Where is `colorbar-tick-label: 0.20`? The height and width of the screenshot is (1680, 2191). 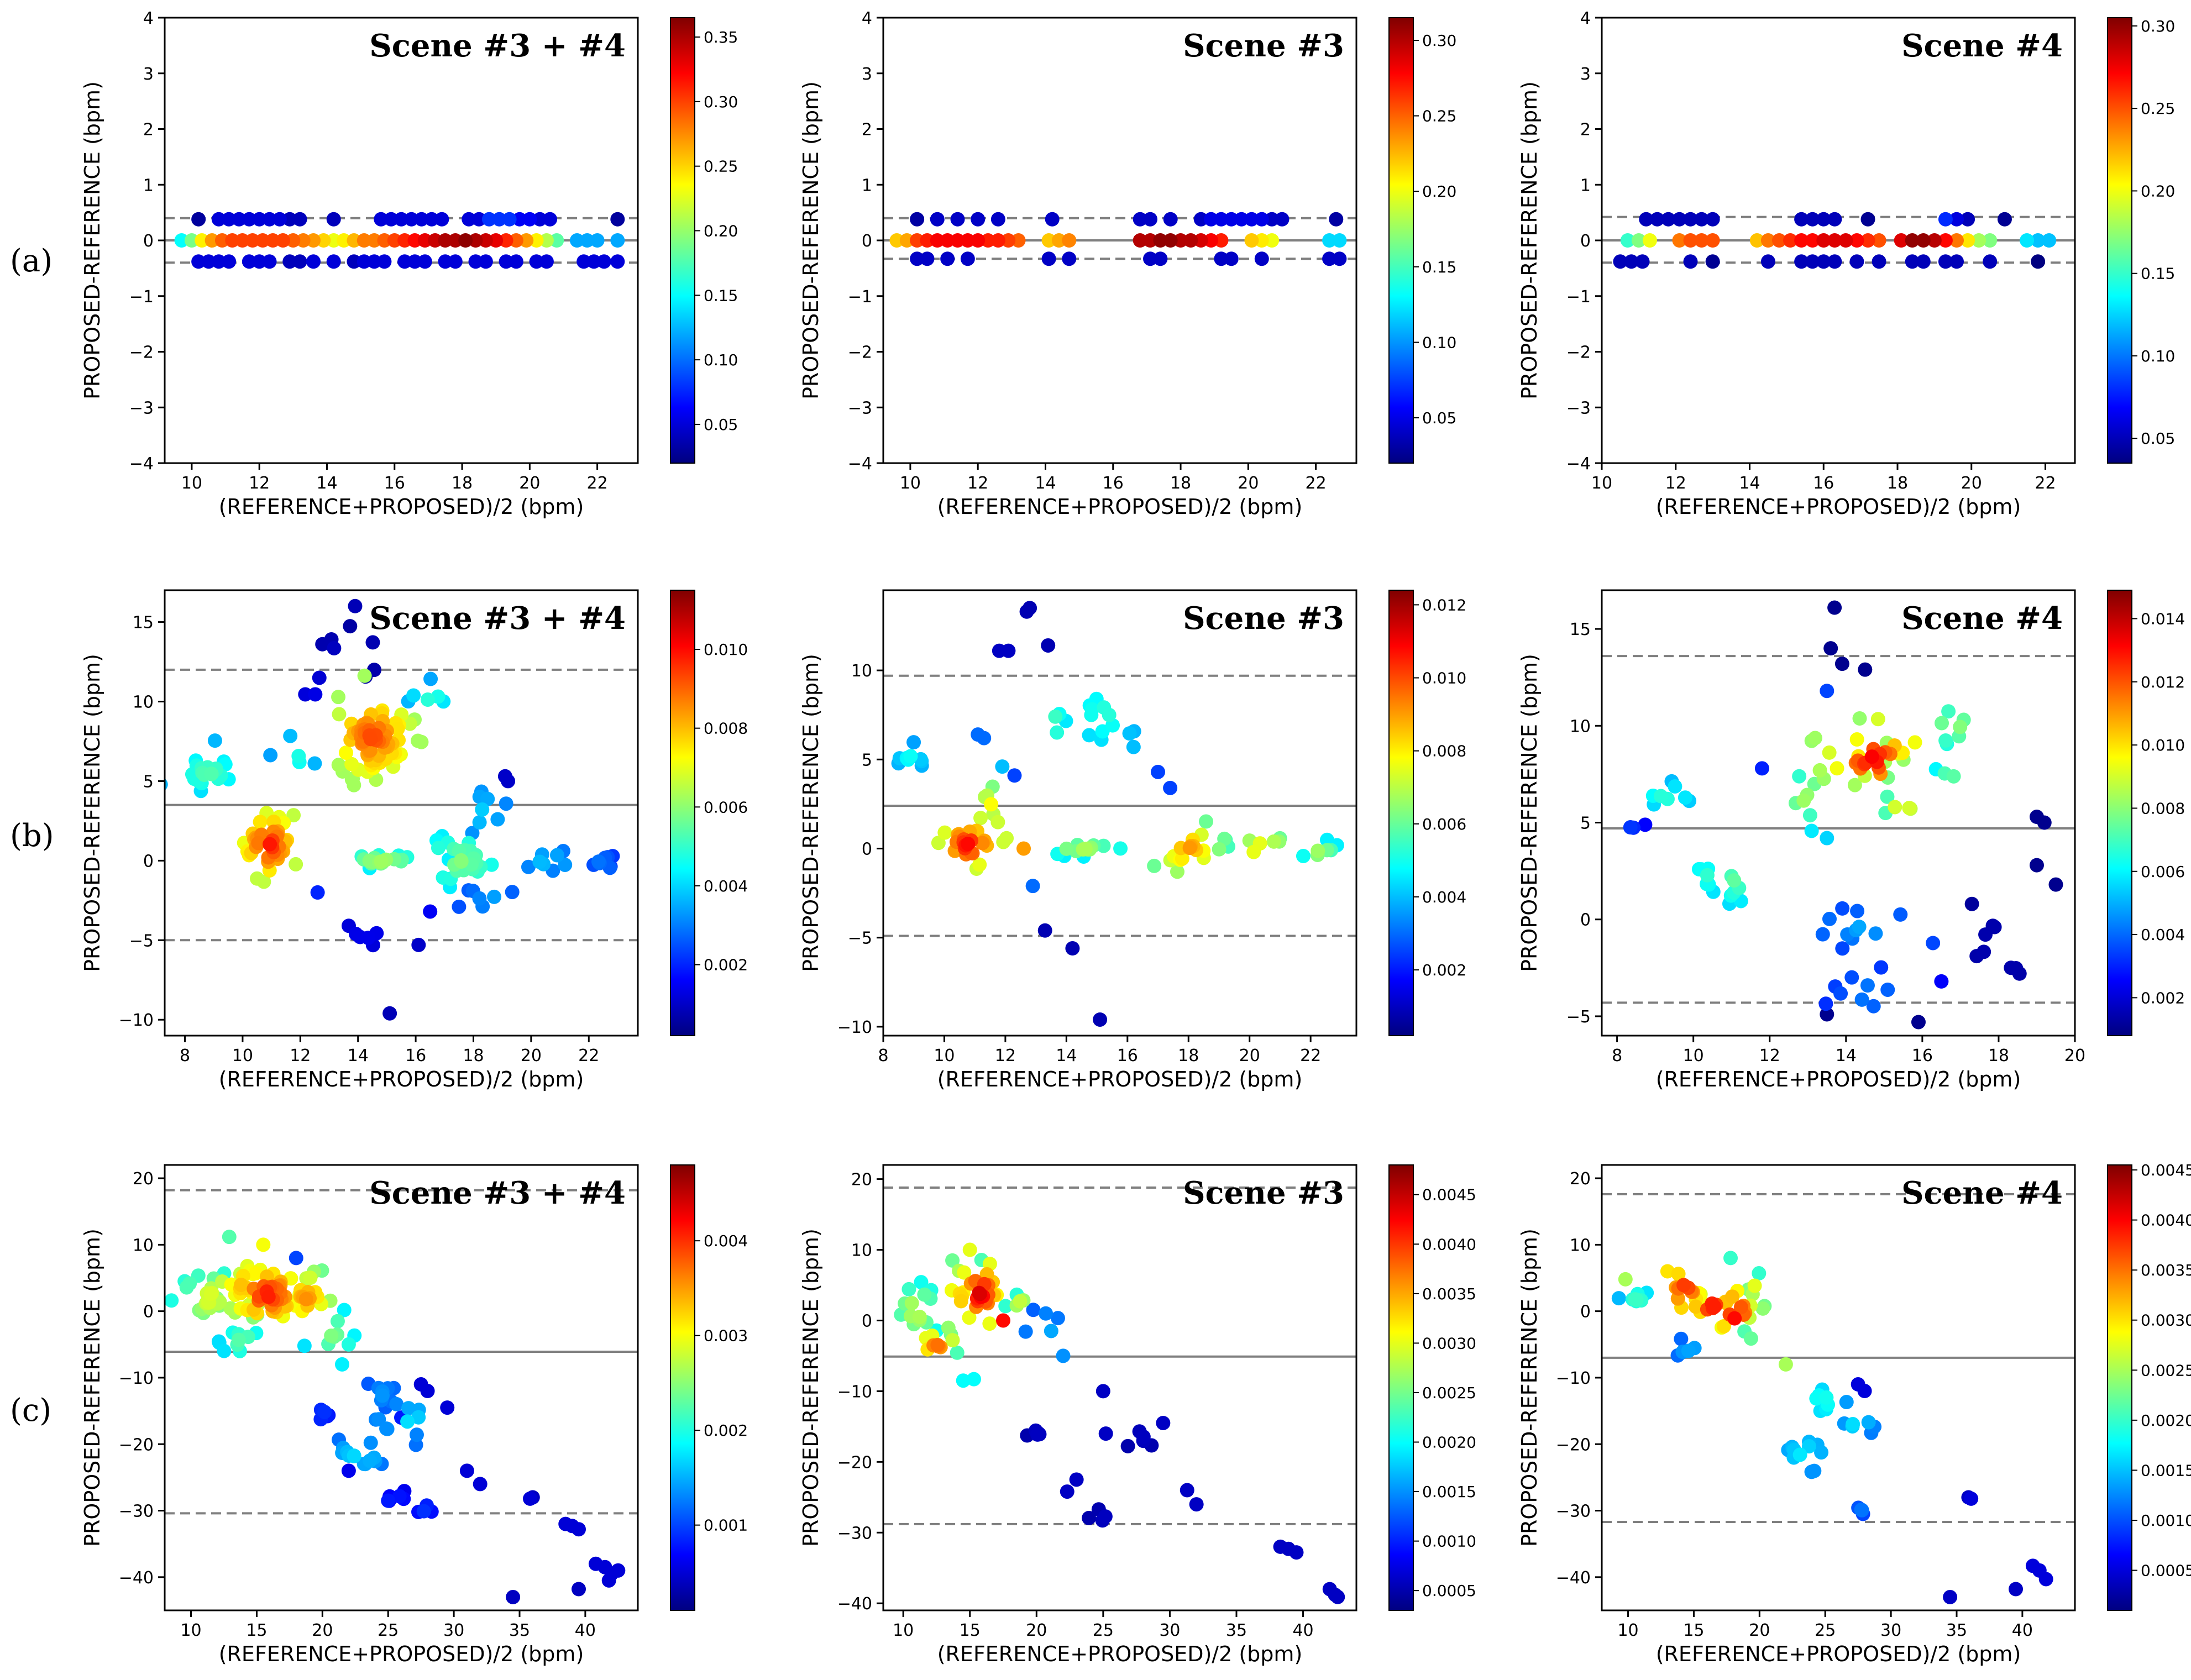
colorbar-tick-label: 0.20 is located at coordinates (2158, 191).